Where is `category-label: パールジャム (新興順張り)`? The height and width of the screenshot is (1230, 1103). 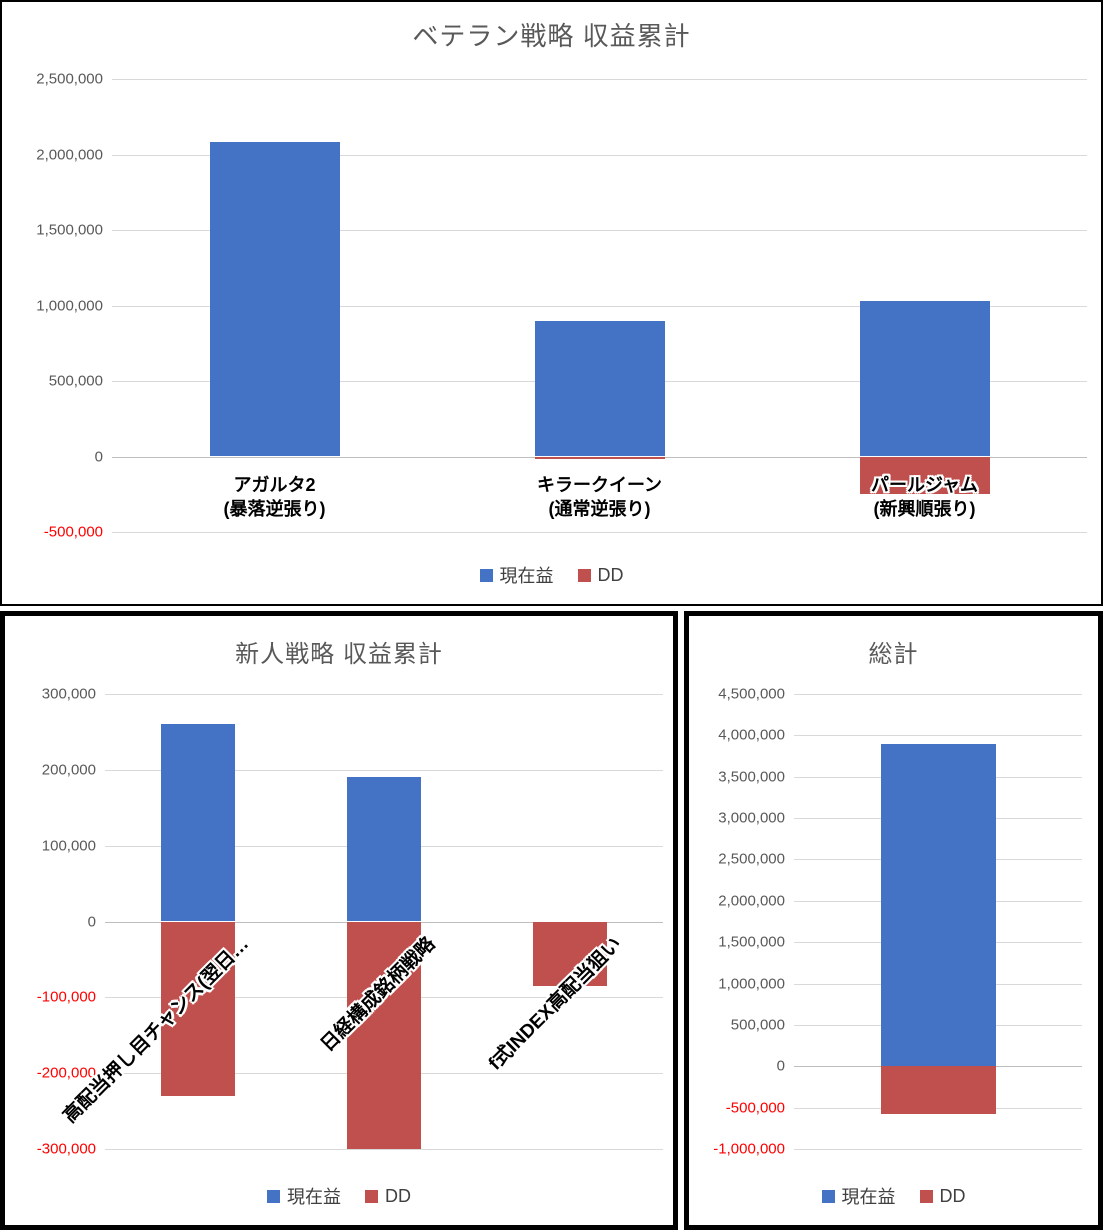
category-label: パールジャム (新興順張り) is located at coordinates (924, 496).